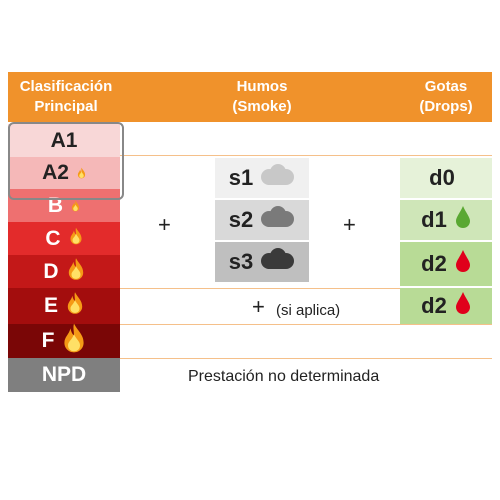 This screenshot has width=500, height=500. I want to click on class-a1-cell: A1, so click(64, 140).